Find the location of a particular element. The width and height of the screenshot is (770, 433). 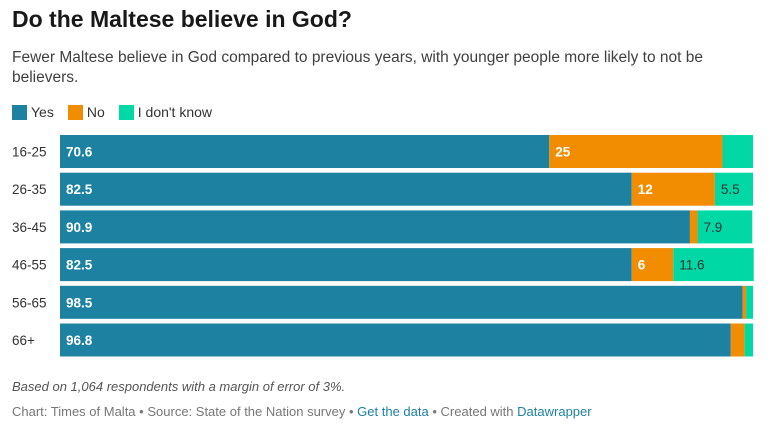

legend-item-no: No is located at coordinates (86, 112).